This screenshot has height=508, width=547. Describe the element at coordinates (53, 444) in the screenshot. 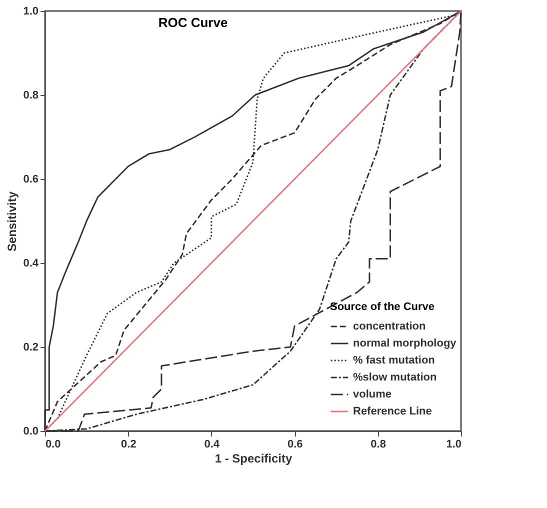

I see `x-tick-label: 0.0` at that location.